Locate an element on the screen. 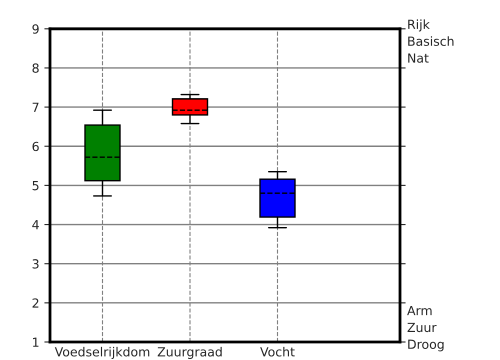  y-tick-label: 5 is located at coordinates (35, 185).